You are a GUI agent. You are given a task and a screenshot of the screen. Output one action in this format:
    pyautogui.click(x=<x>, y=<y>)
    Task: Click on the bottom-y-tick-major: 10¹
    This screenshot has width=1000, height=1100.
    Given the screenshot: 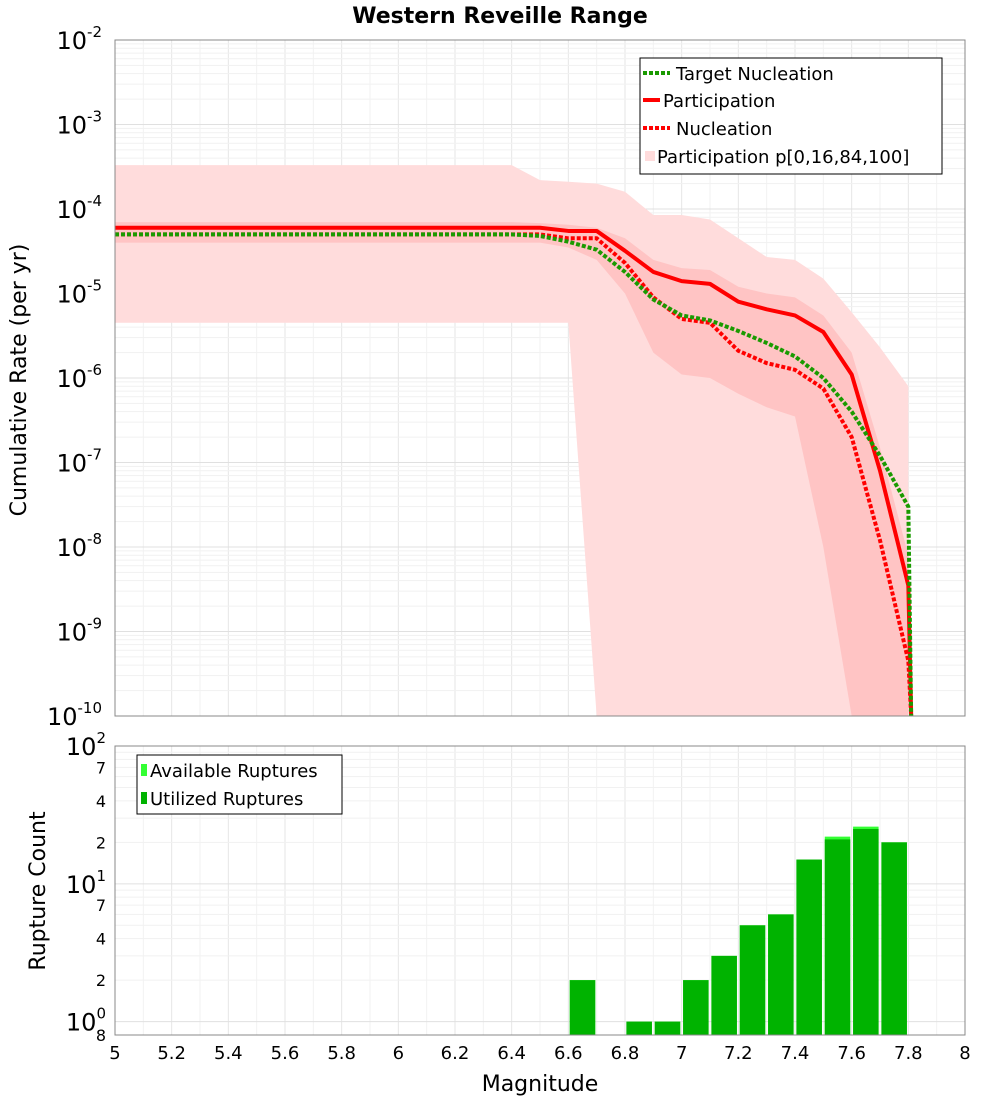 What is the action you would take?
    pyautogui.click(x=86, y=883)
    